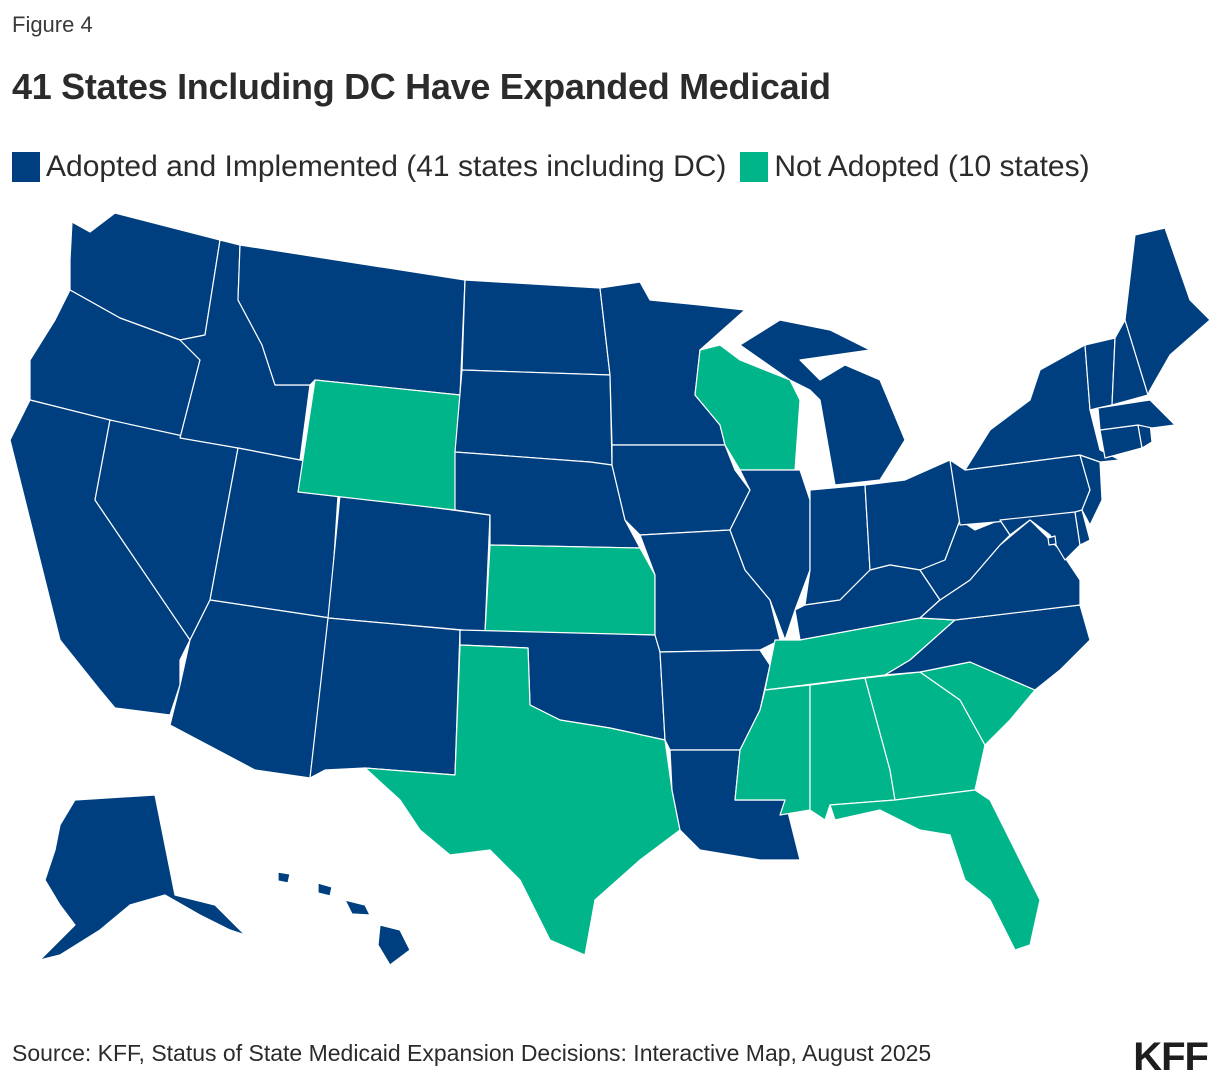 The height and width of the screenshot is (1092, 1220). I want to click on kff-logo: KFF, so click(1171, 1057).